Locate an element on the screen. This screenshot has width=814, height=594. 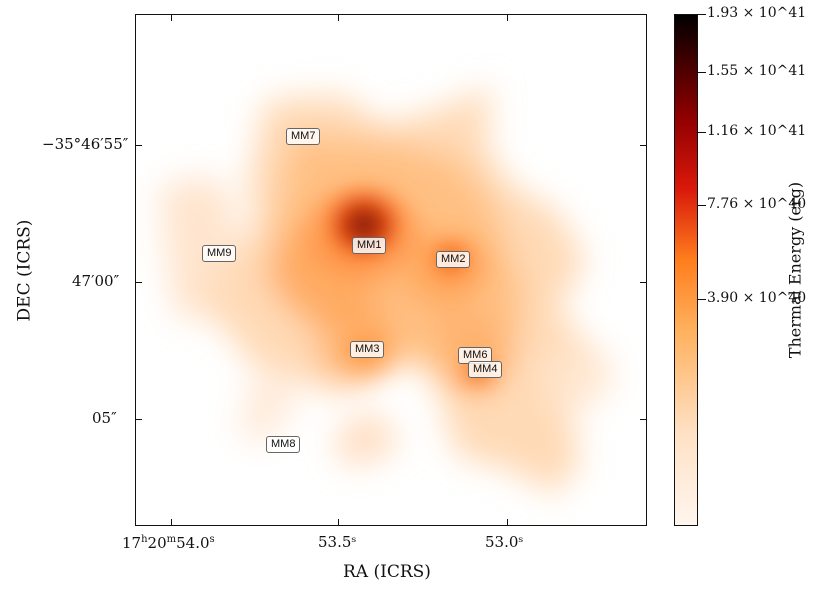
source-label-mm4: MM4 is located at coordinates (485, 369).